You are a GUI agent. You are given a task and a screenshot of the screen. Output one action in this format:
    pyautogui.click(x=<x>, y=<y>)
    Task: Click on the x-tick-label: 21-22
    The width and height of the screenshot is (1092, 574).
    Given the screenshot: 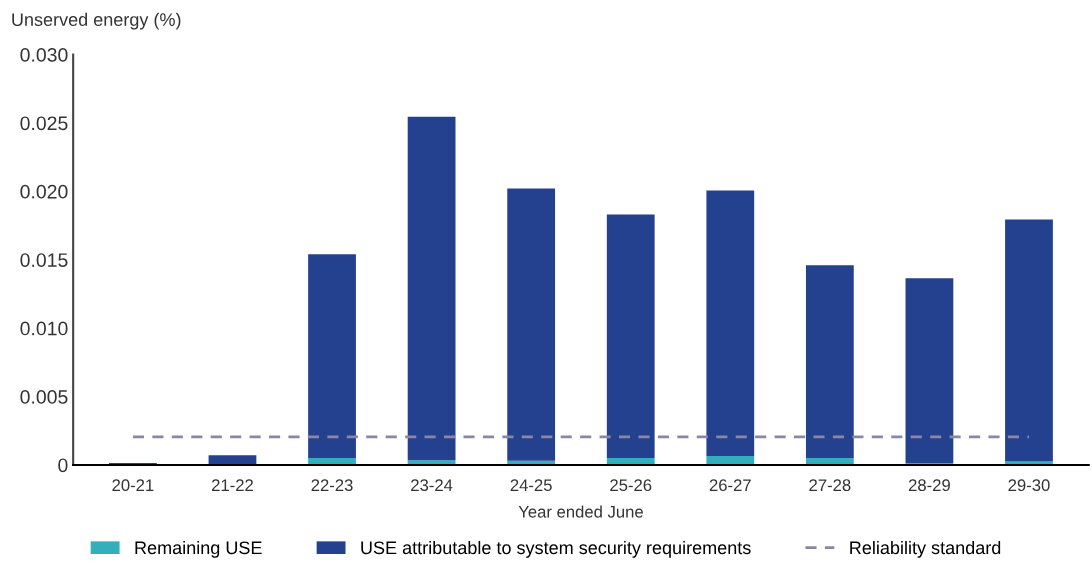 What is the action you would take?
    pyautogui.click(x=232, y=485)
    